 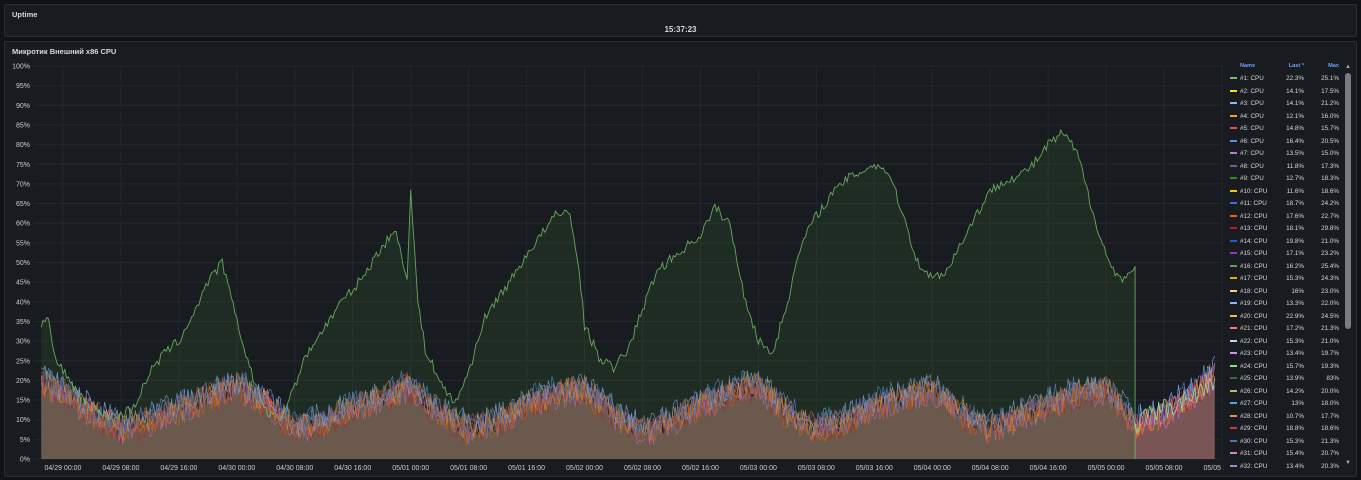 I want to click on legend-scrollbar: ▲ ▼, so click(x=1348, y=266).